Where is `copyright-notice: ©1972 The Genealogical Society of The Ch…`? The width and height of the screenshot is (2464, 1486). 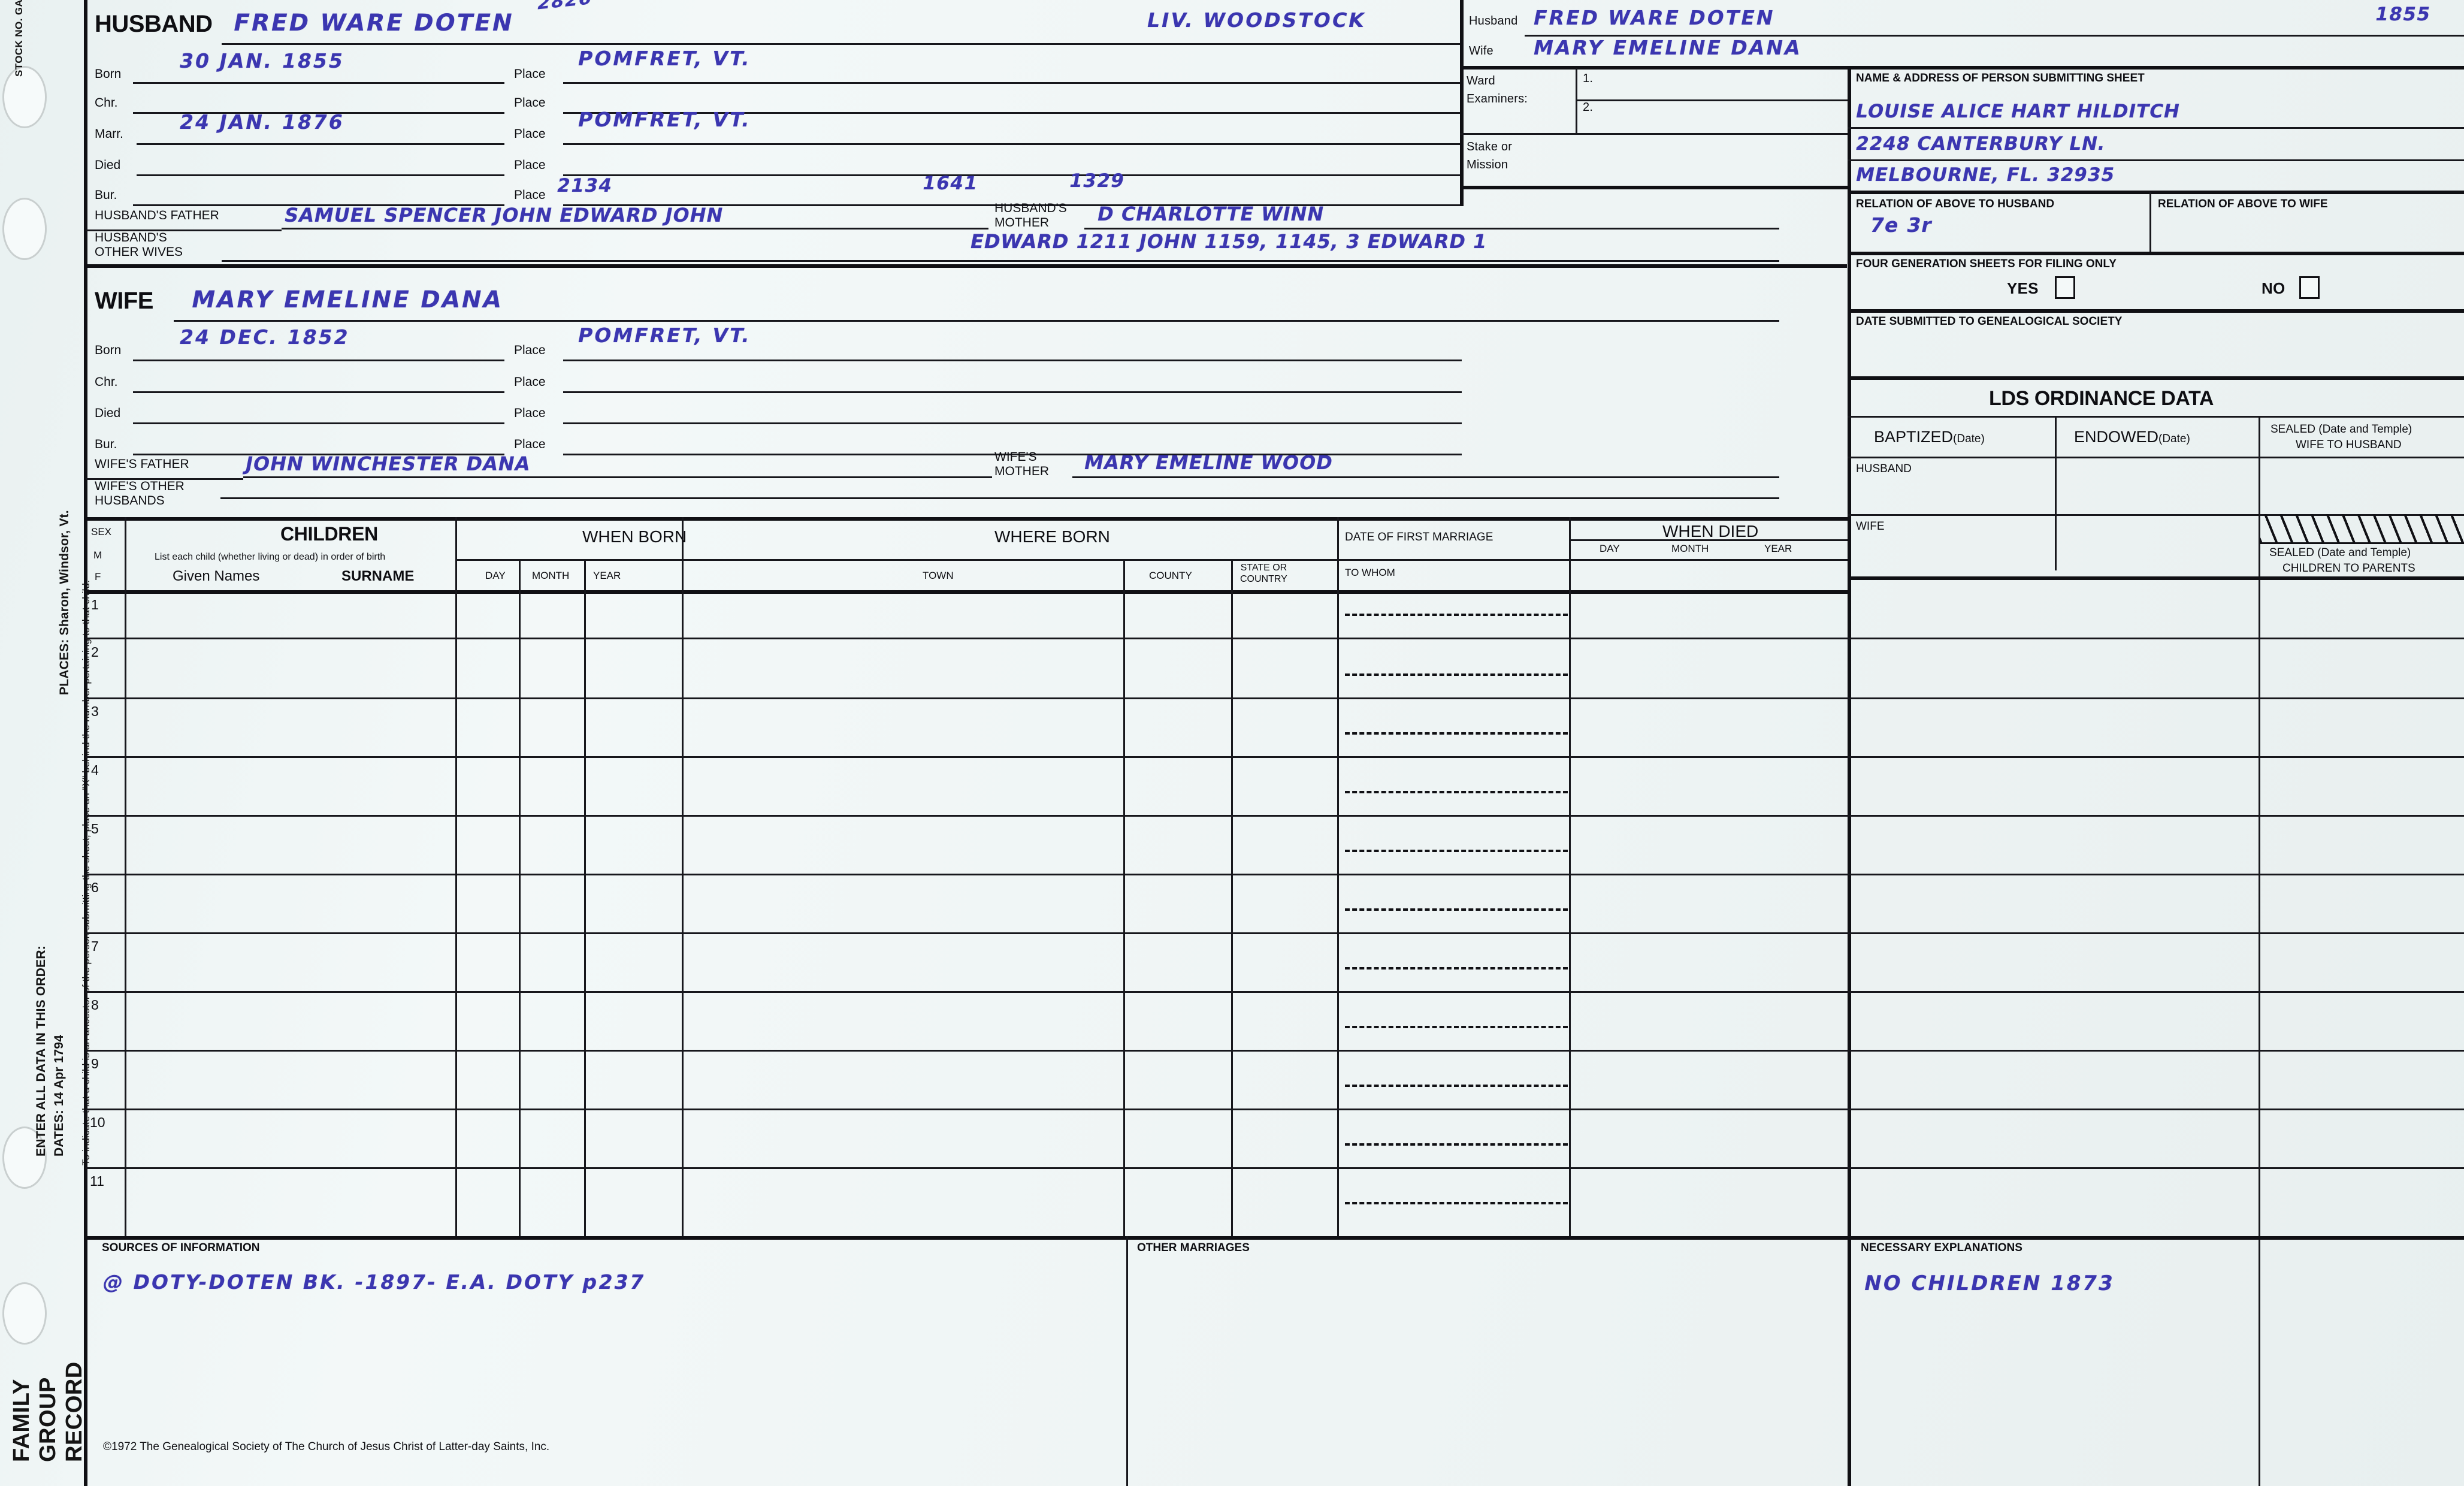 copyright-notice: ©1972 The Genealogical Society of The Ch… is located at coordinates (326, 1447).